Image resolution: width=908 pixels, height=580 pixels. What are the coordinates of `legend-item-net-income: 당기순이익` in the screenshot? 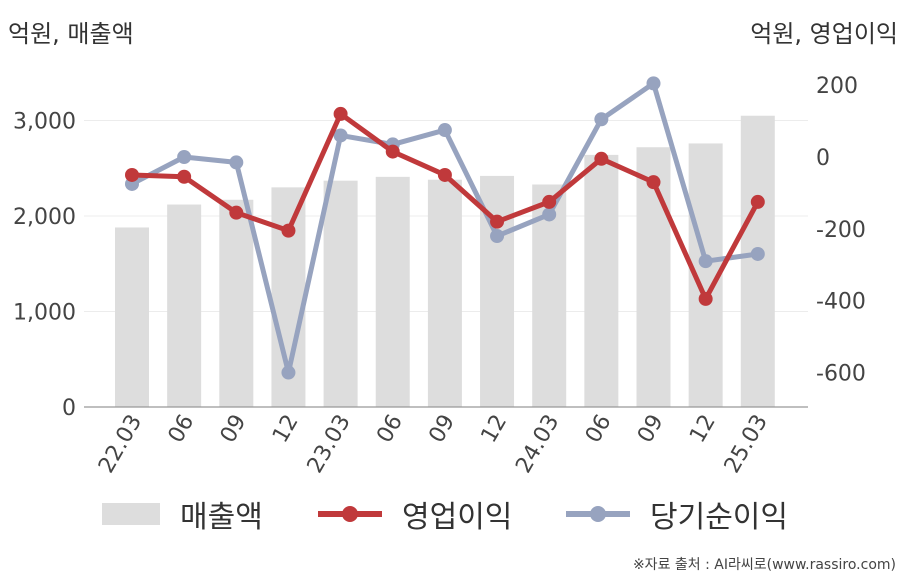 It's located at (677, 514).